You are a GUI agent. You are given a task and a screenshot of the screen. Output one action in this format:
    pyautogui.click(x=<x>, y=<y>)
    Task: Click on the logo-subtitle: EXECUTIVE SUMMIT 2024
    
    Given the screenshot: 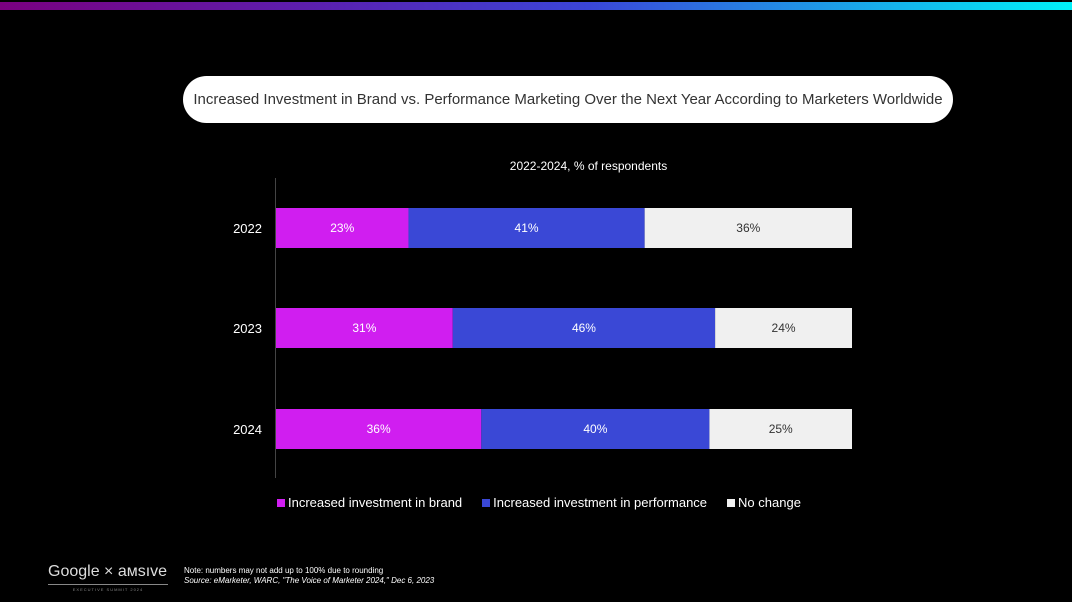 What is the action you would take?
    pyautogui.click(x=108, y=589)
    